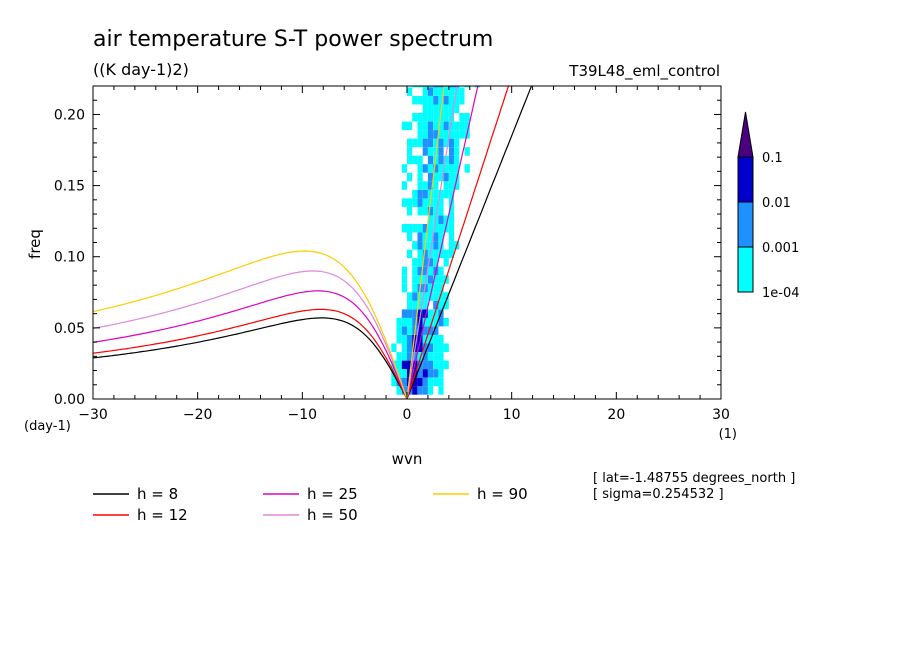 The height and width of the screenshot is (654, 904). Describe the element at coordinates (332, 494) in the screenshot. I see `legend-label: h = 25` at that location.